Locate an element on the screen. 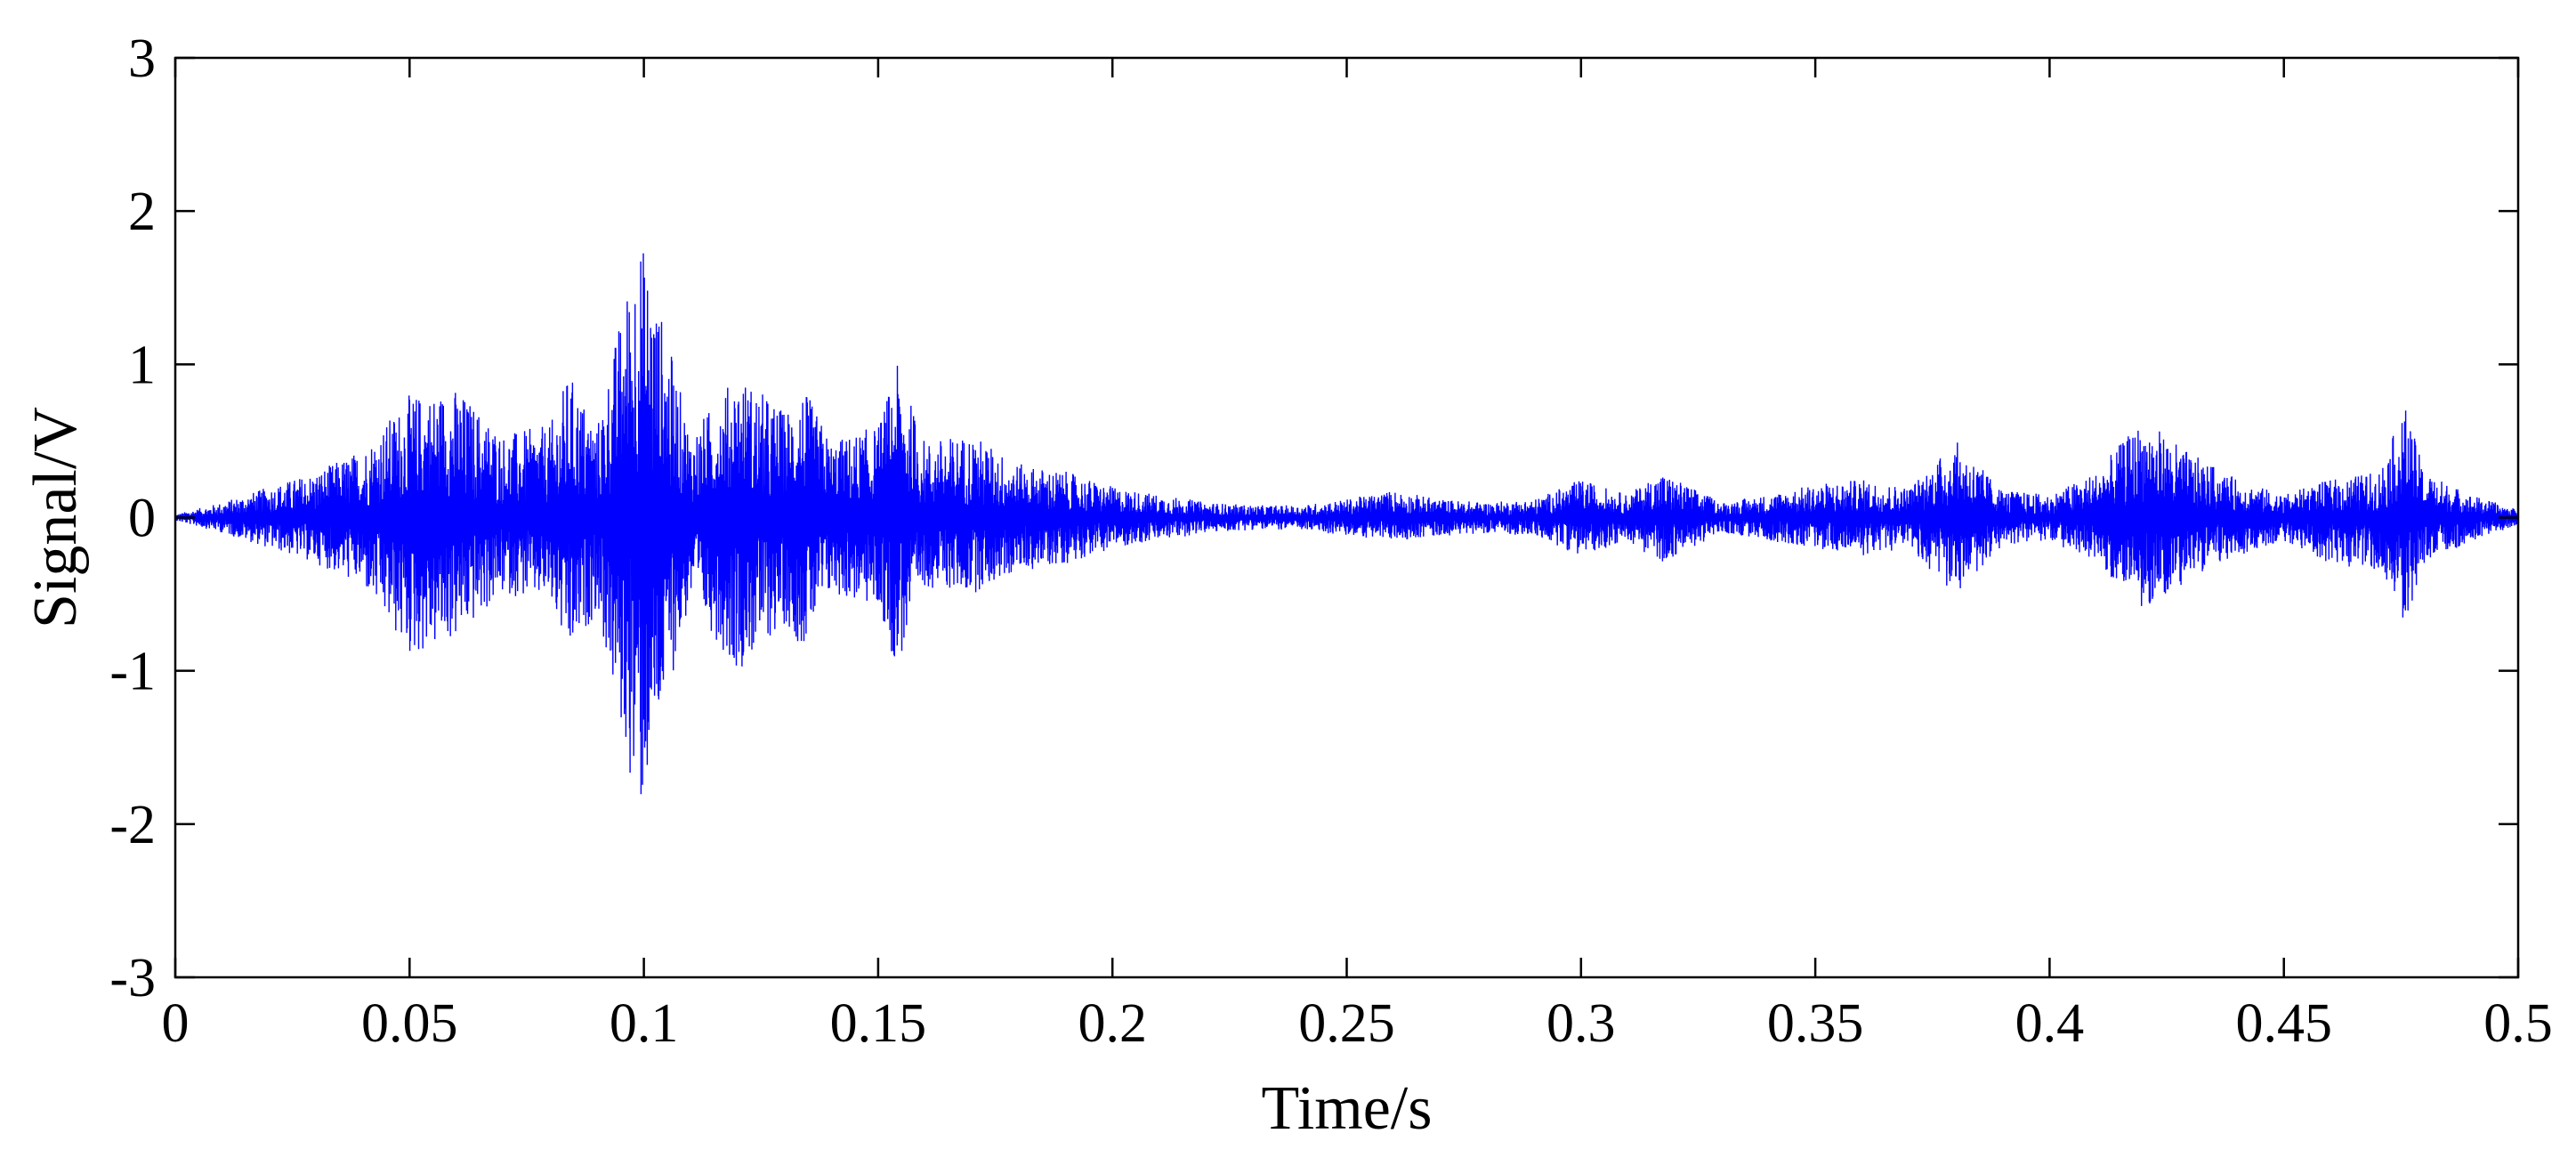 This screenshot has height=1166, width=2576. y-tick-label: -3 is located at coordinates (132, 978).